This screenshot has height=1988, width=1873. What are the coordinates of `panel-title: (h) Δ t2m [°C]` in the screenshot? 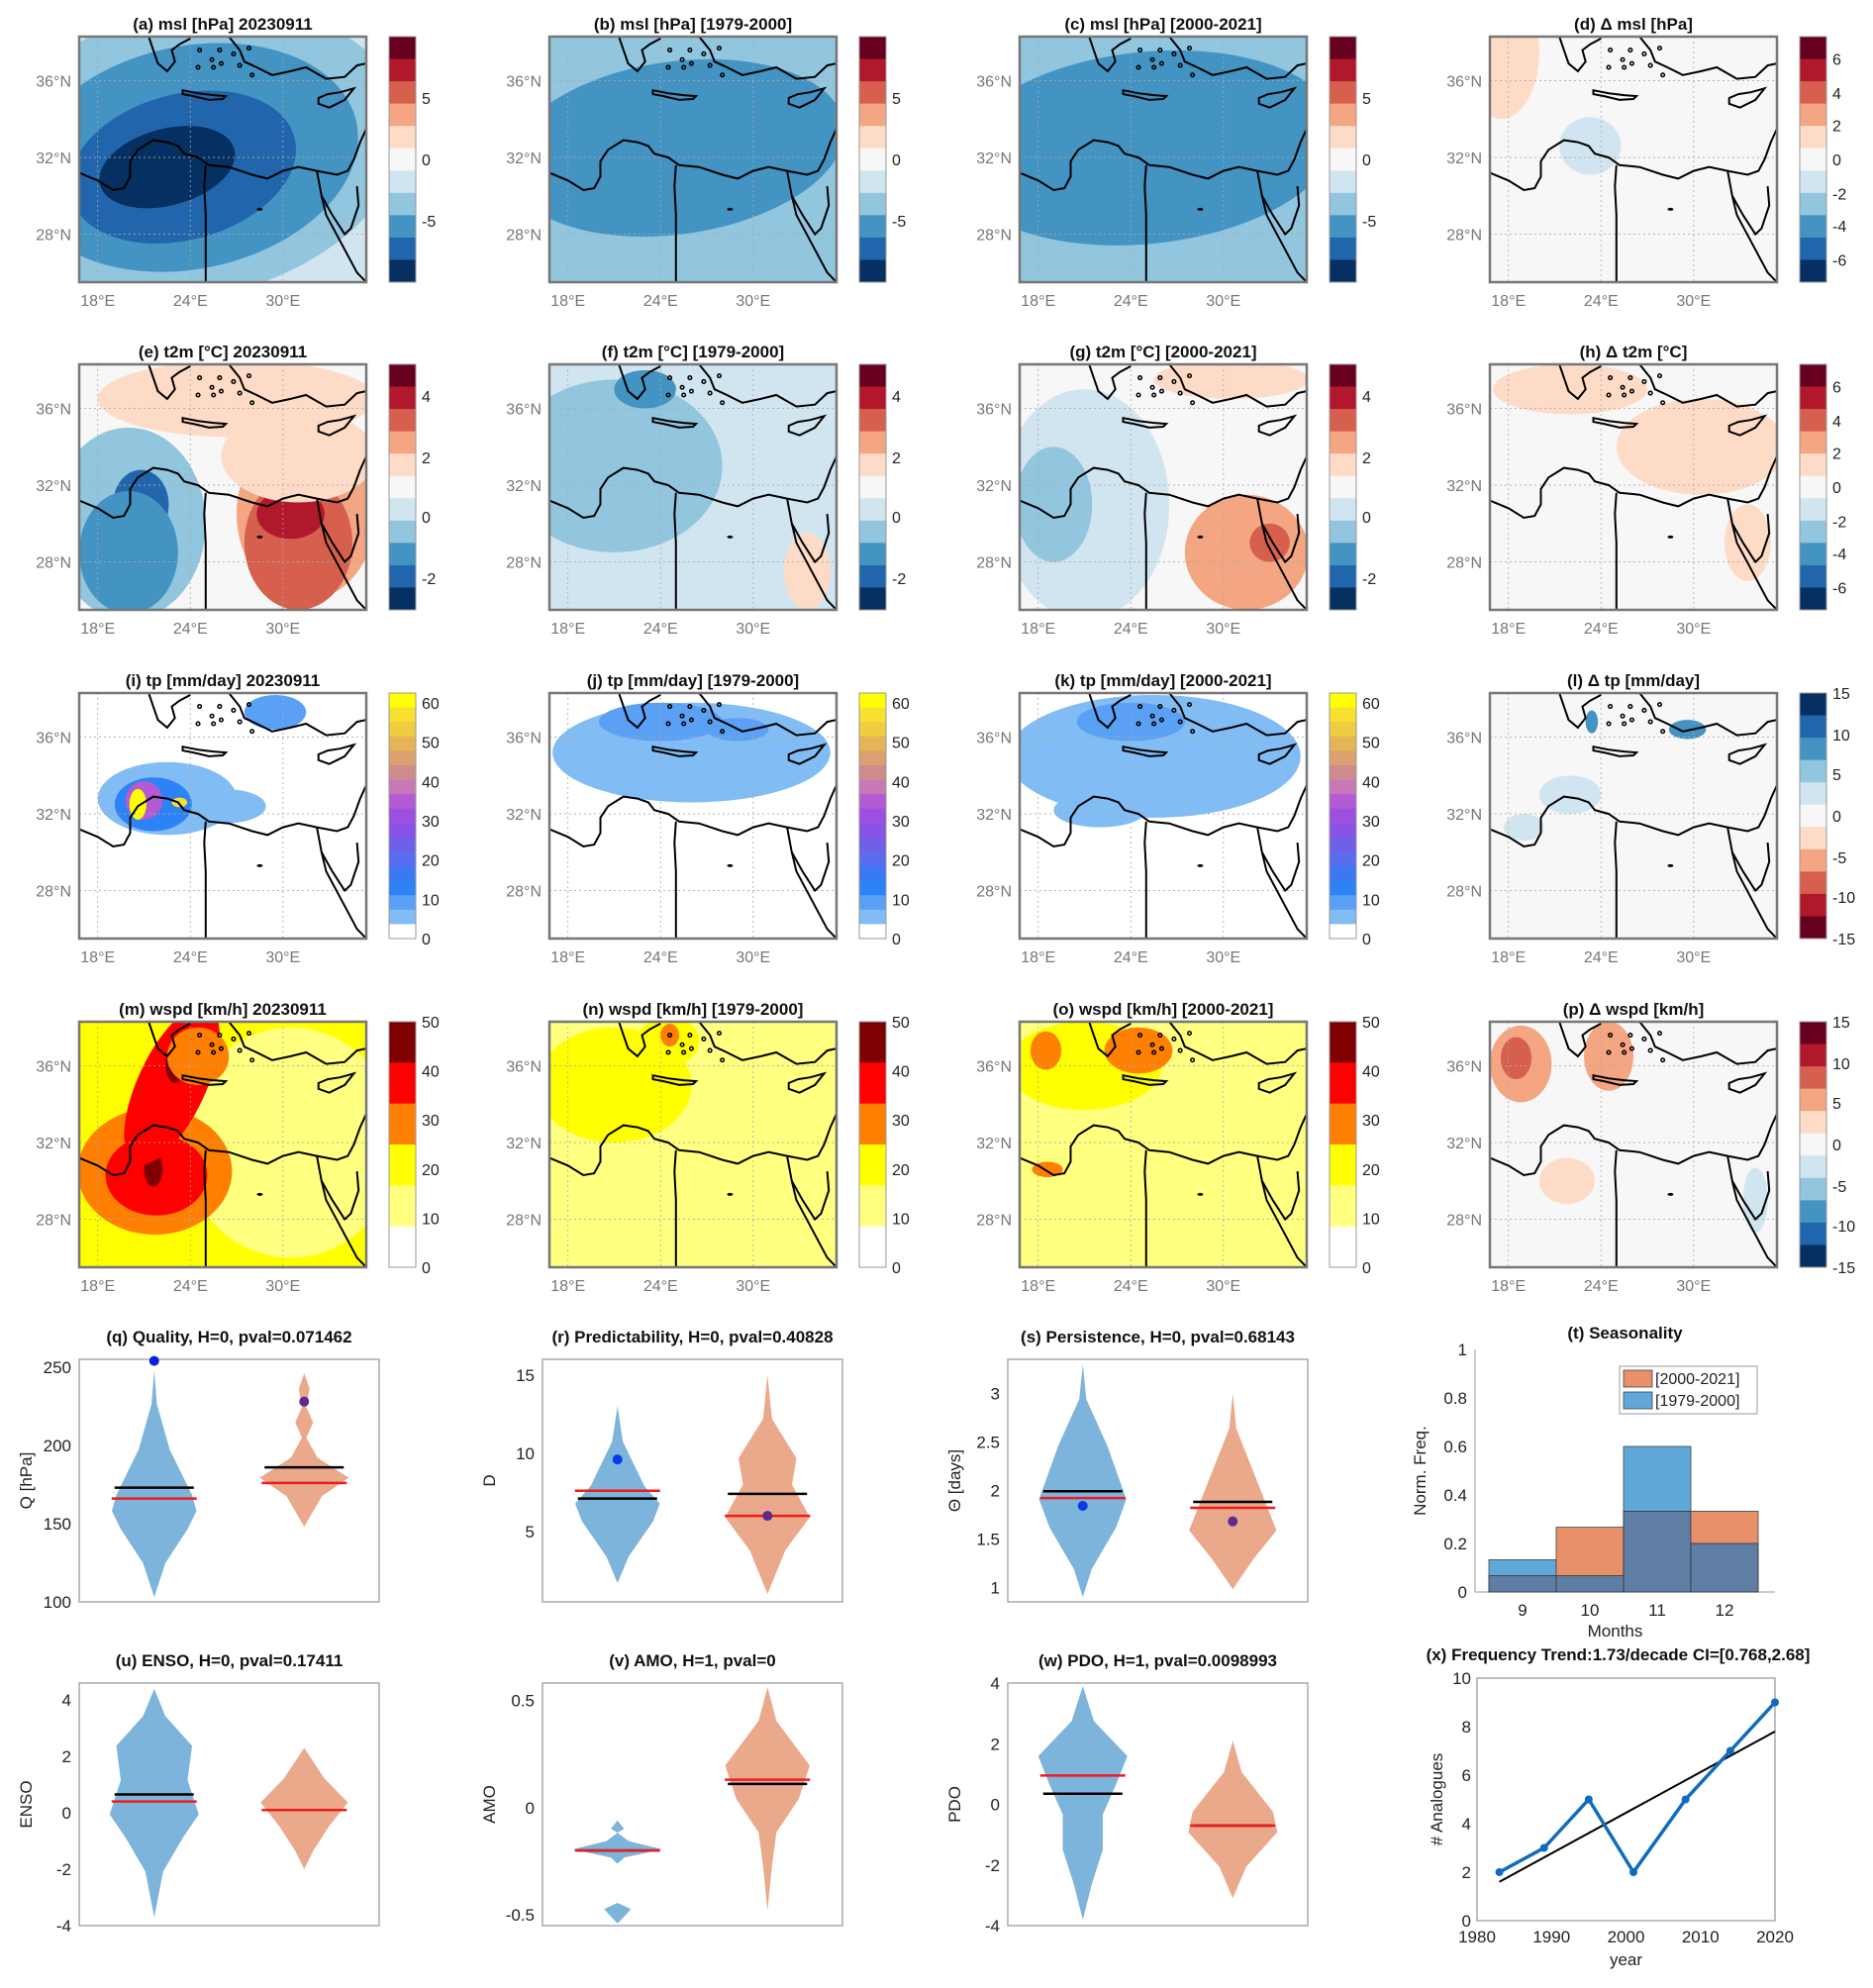 It's located at (1634, 352).